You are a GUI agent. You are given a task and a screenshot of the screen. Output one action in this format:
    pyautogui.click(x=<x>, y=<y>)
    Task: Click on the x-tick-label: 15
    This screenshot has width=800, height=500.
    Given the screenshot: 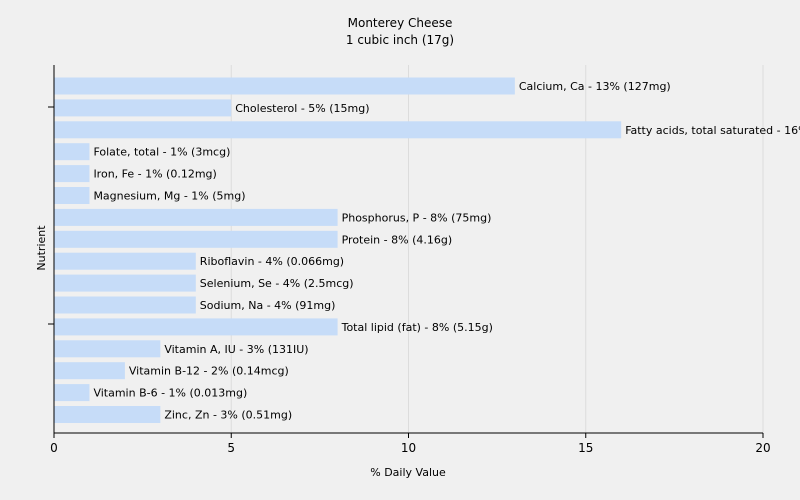 What is the action you would take?
    pyautogui.click(x=585, y=448)
    